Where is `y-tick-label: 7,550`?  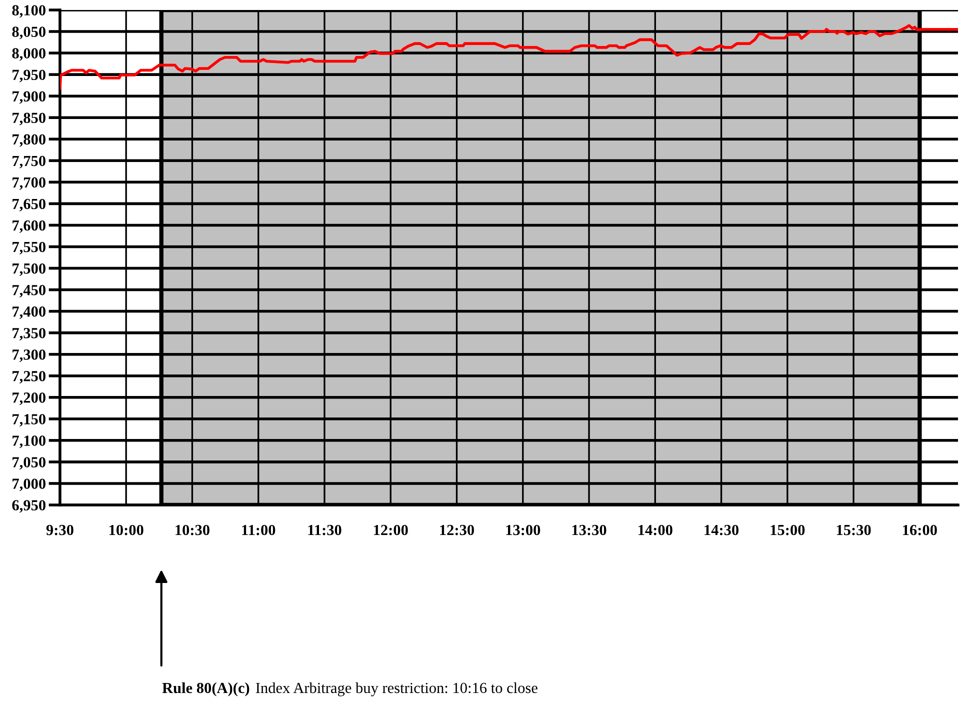
y-tick-label: 7,550 is located at coordinates (29, 248).